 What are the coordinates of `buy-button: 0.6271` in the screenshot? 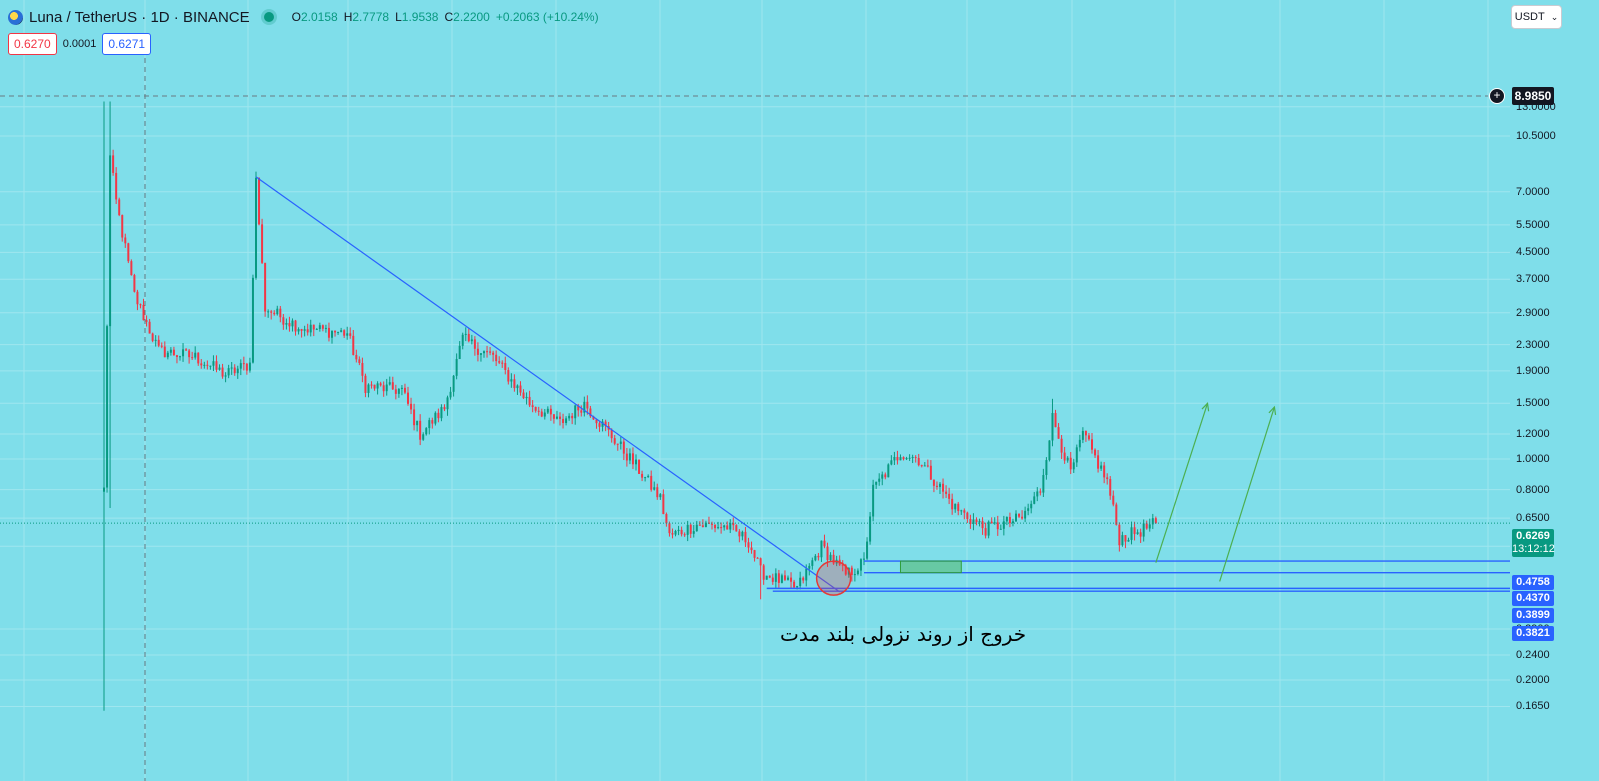 It's located at (127, 44).